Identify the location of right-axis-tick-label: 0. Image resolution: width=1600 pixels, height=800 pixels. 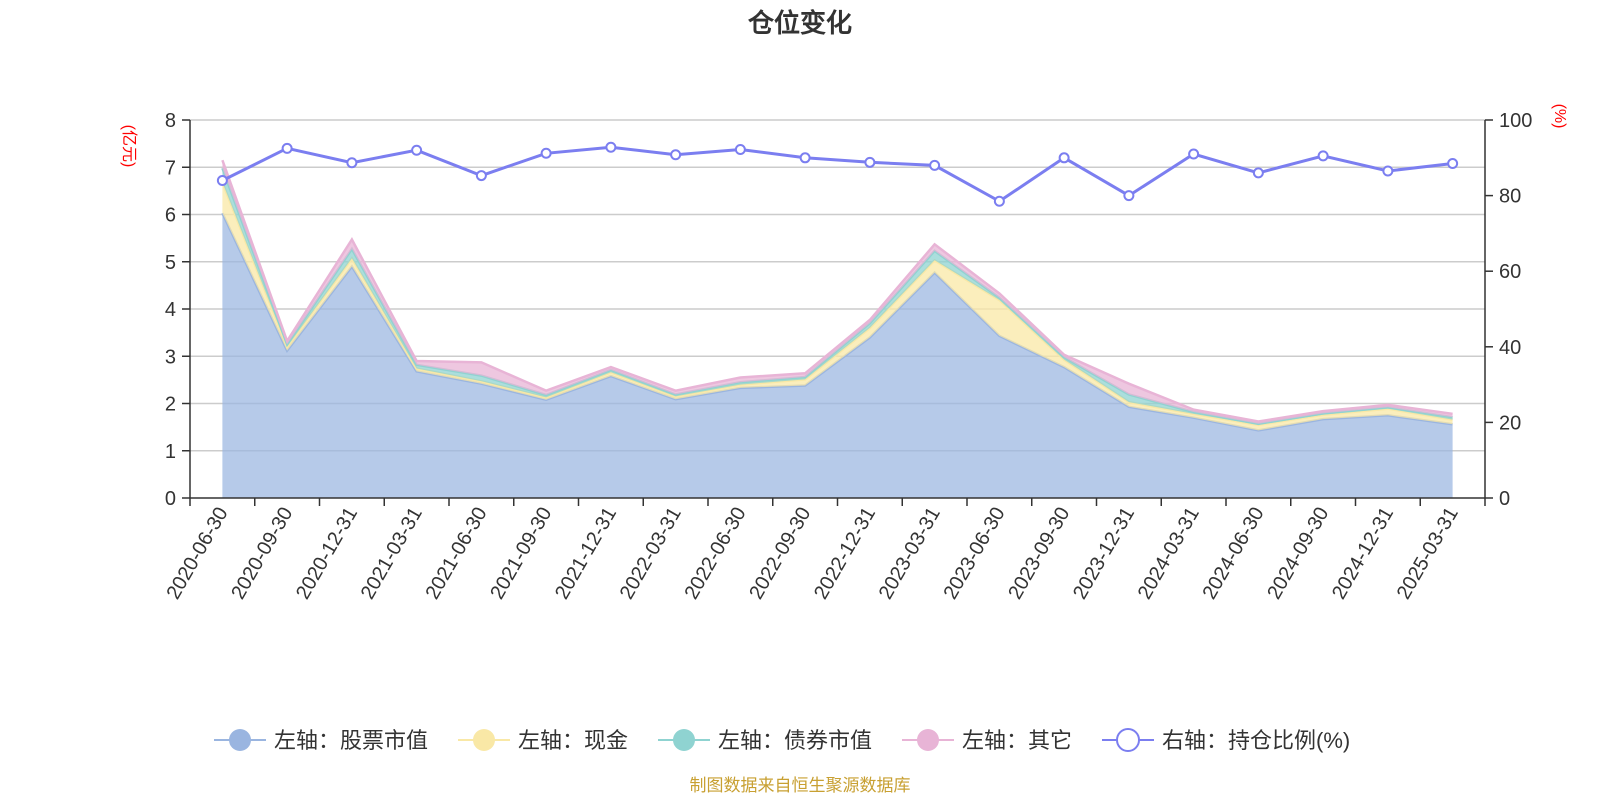
(1504, 499).